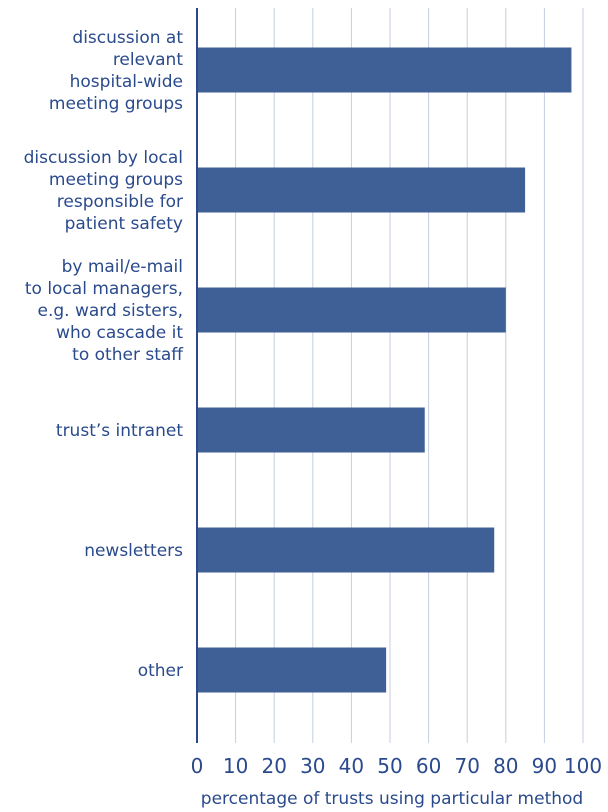 The height and width of the screenshot is (812, 608). I want to click on x-tick-label: 20, so click(273, 766).